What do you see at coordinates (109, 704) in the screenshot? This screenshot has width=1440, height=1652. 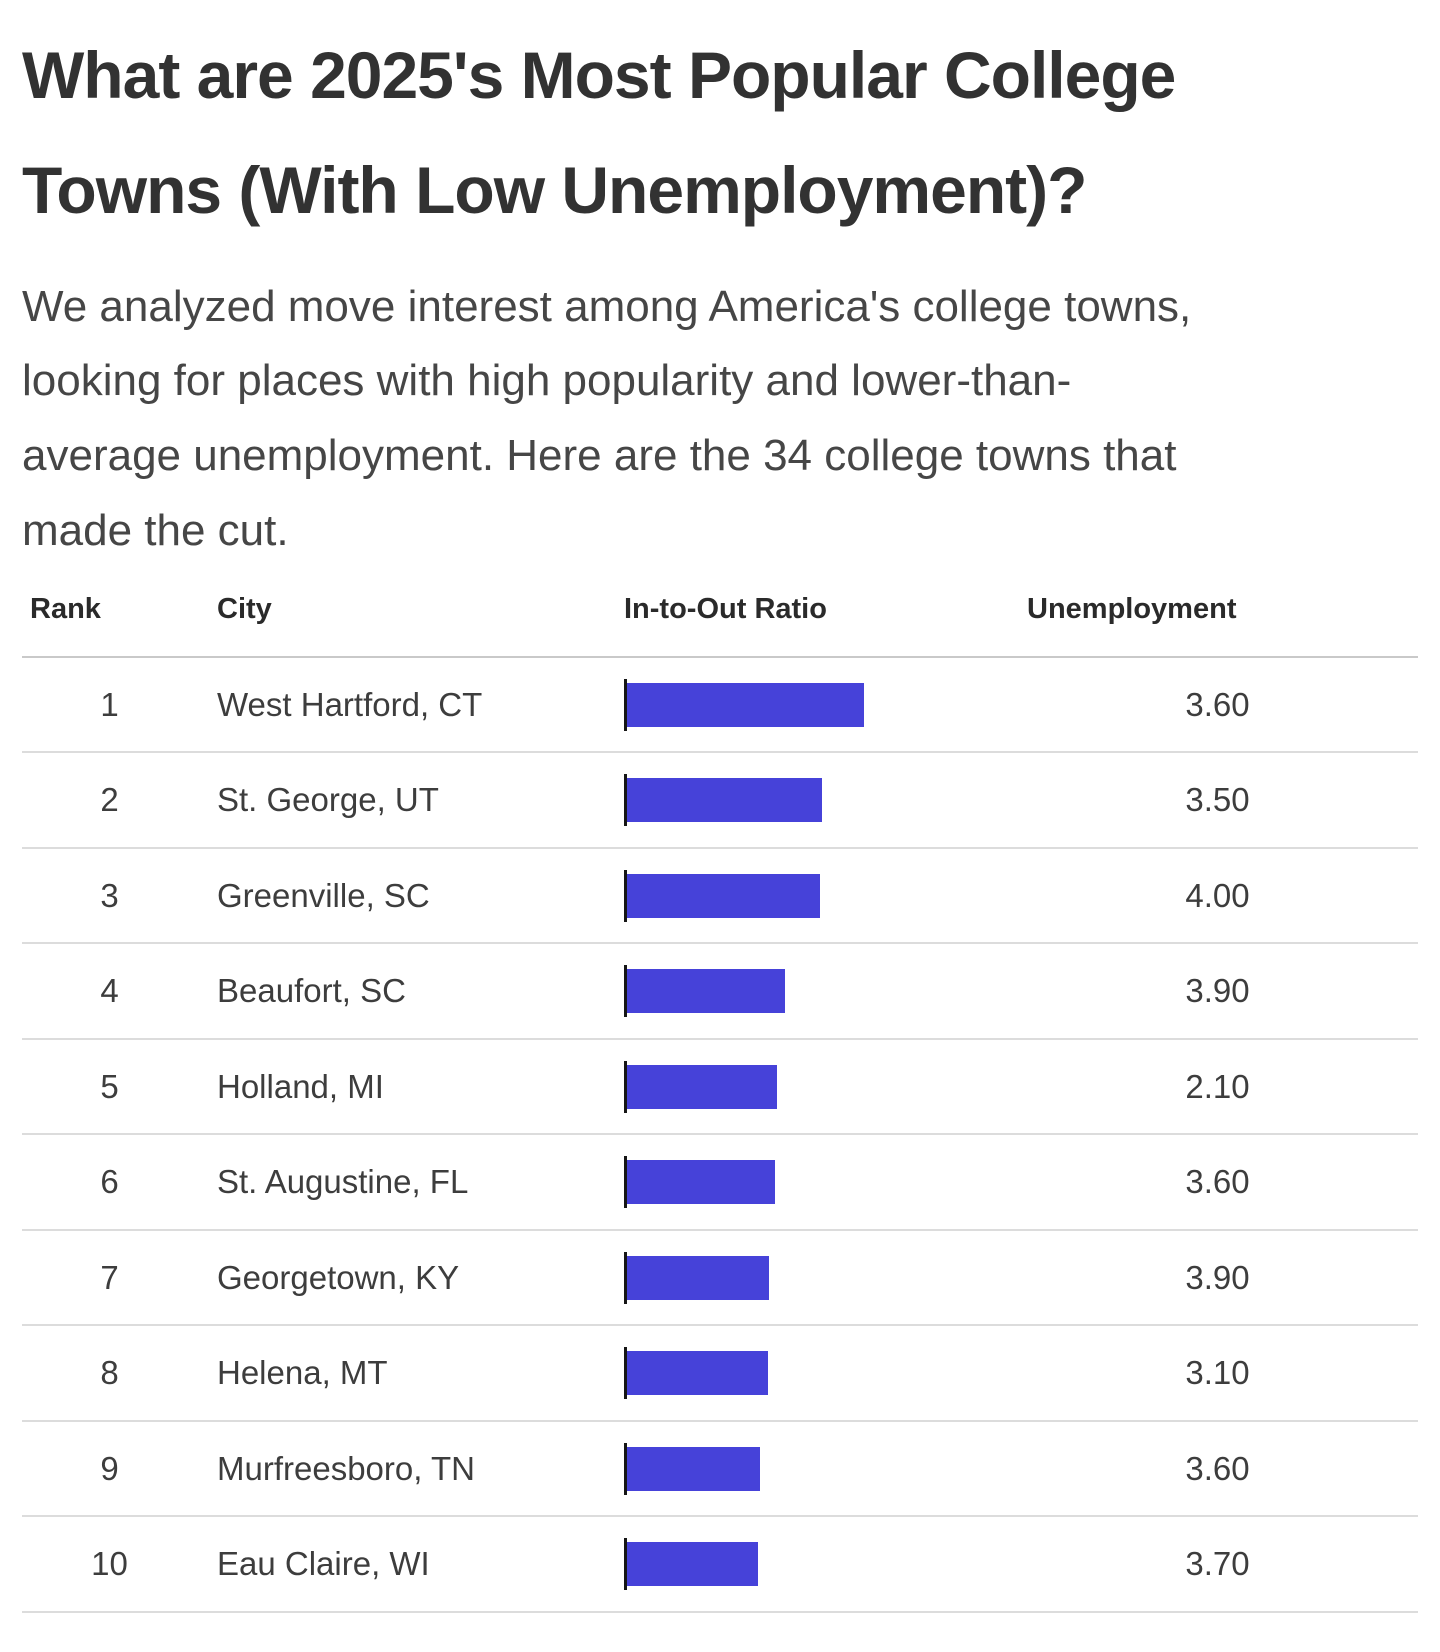 I see `rank-cell: 1` at bounding box center [109, 704].